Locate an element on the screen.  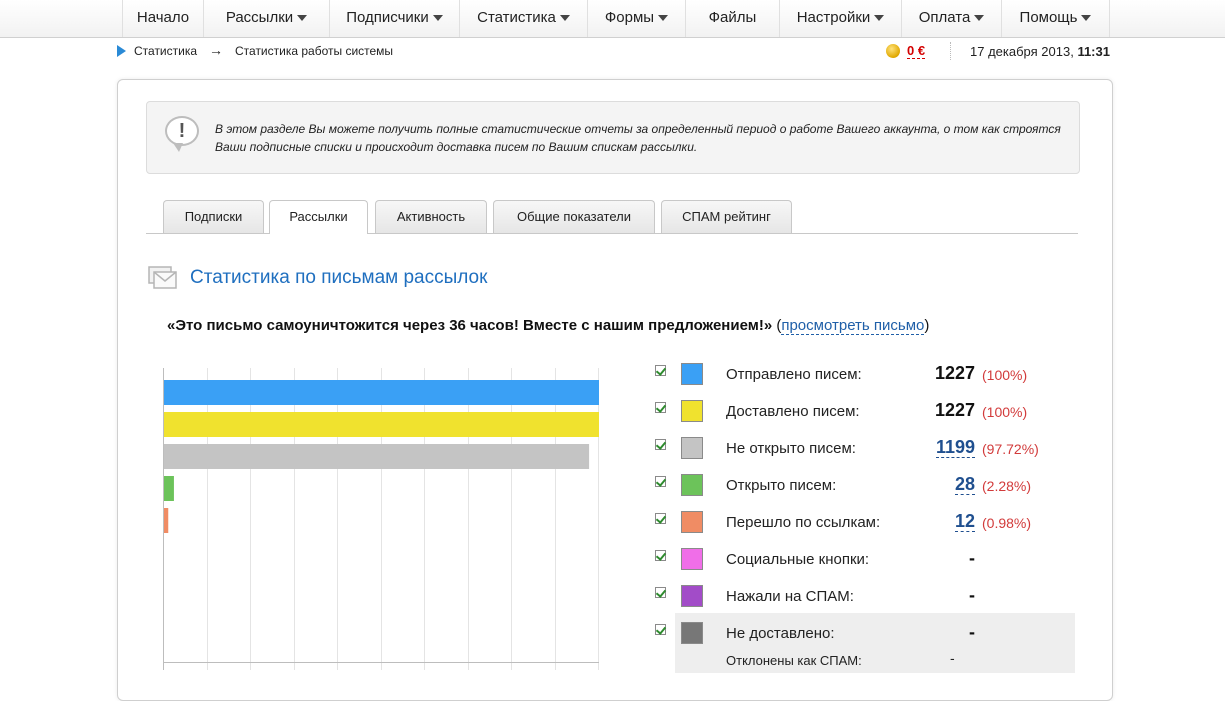
legend-value: 12 is located at coordinates (943, 521).